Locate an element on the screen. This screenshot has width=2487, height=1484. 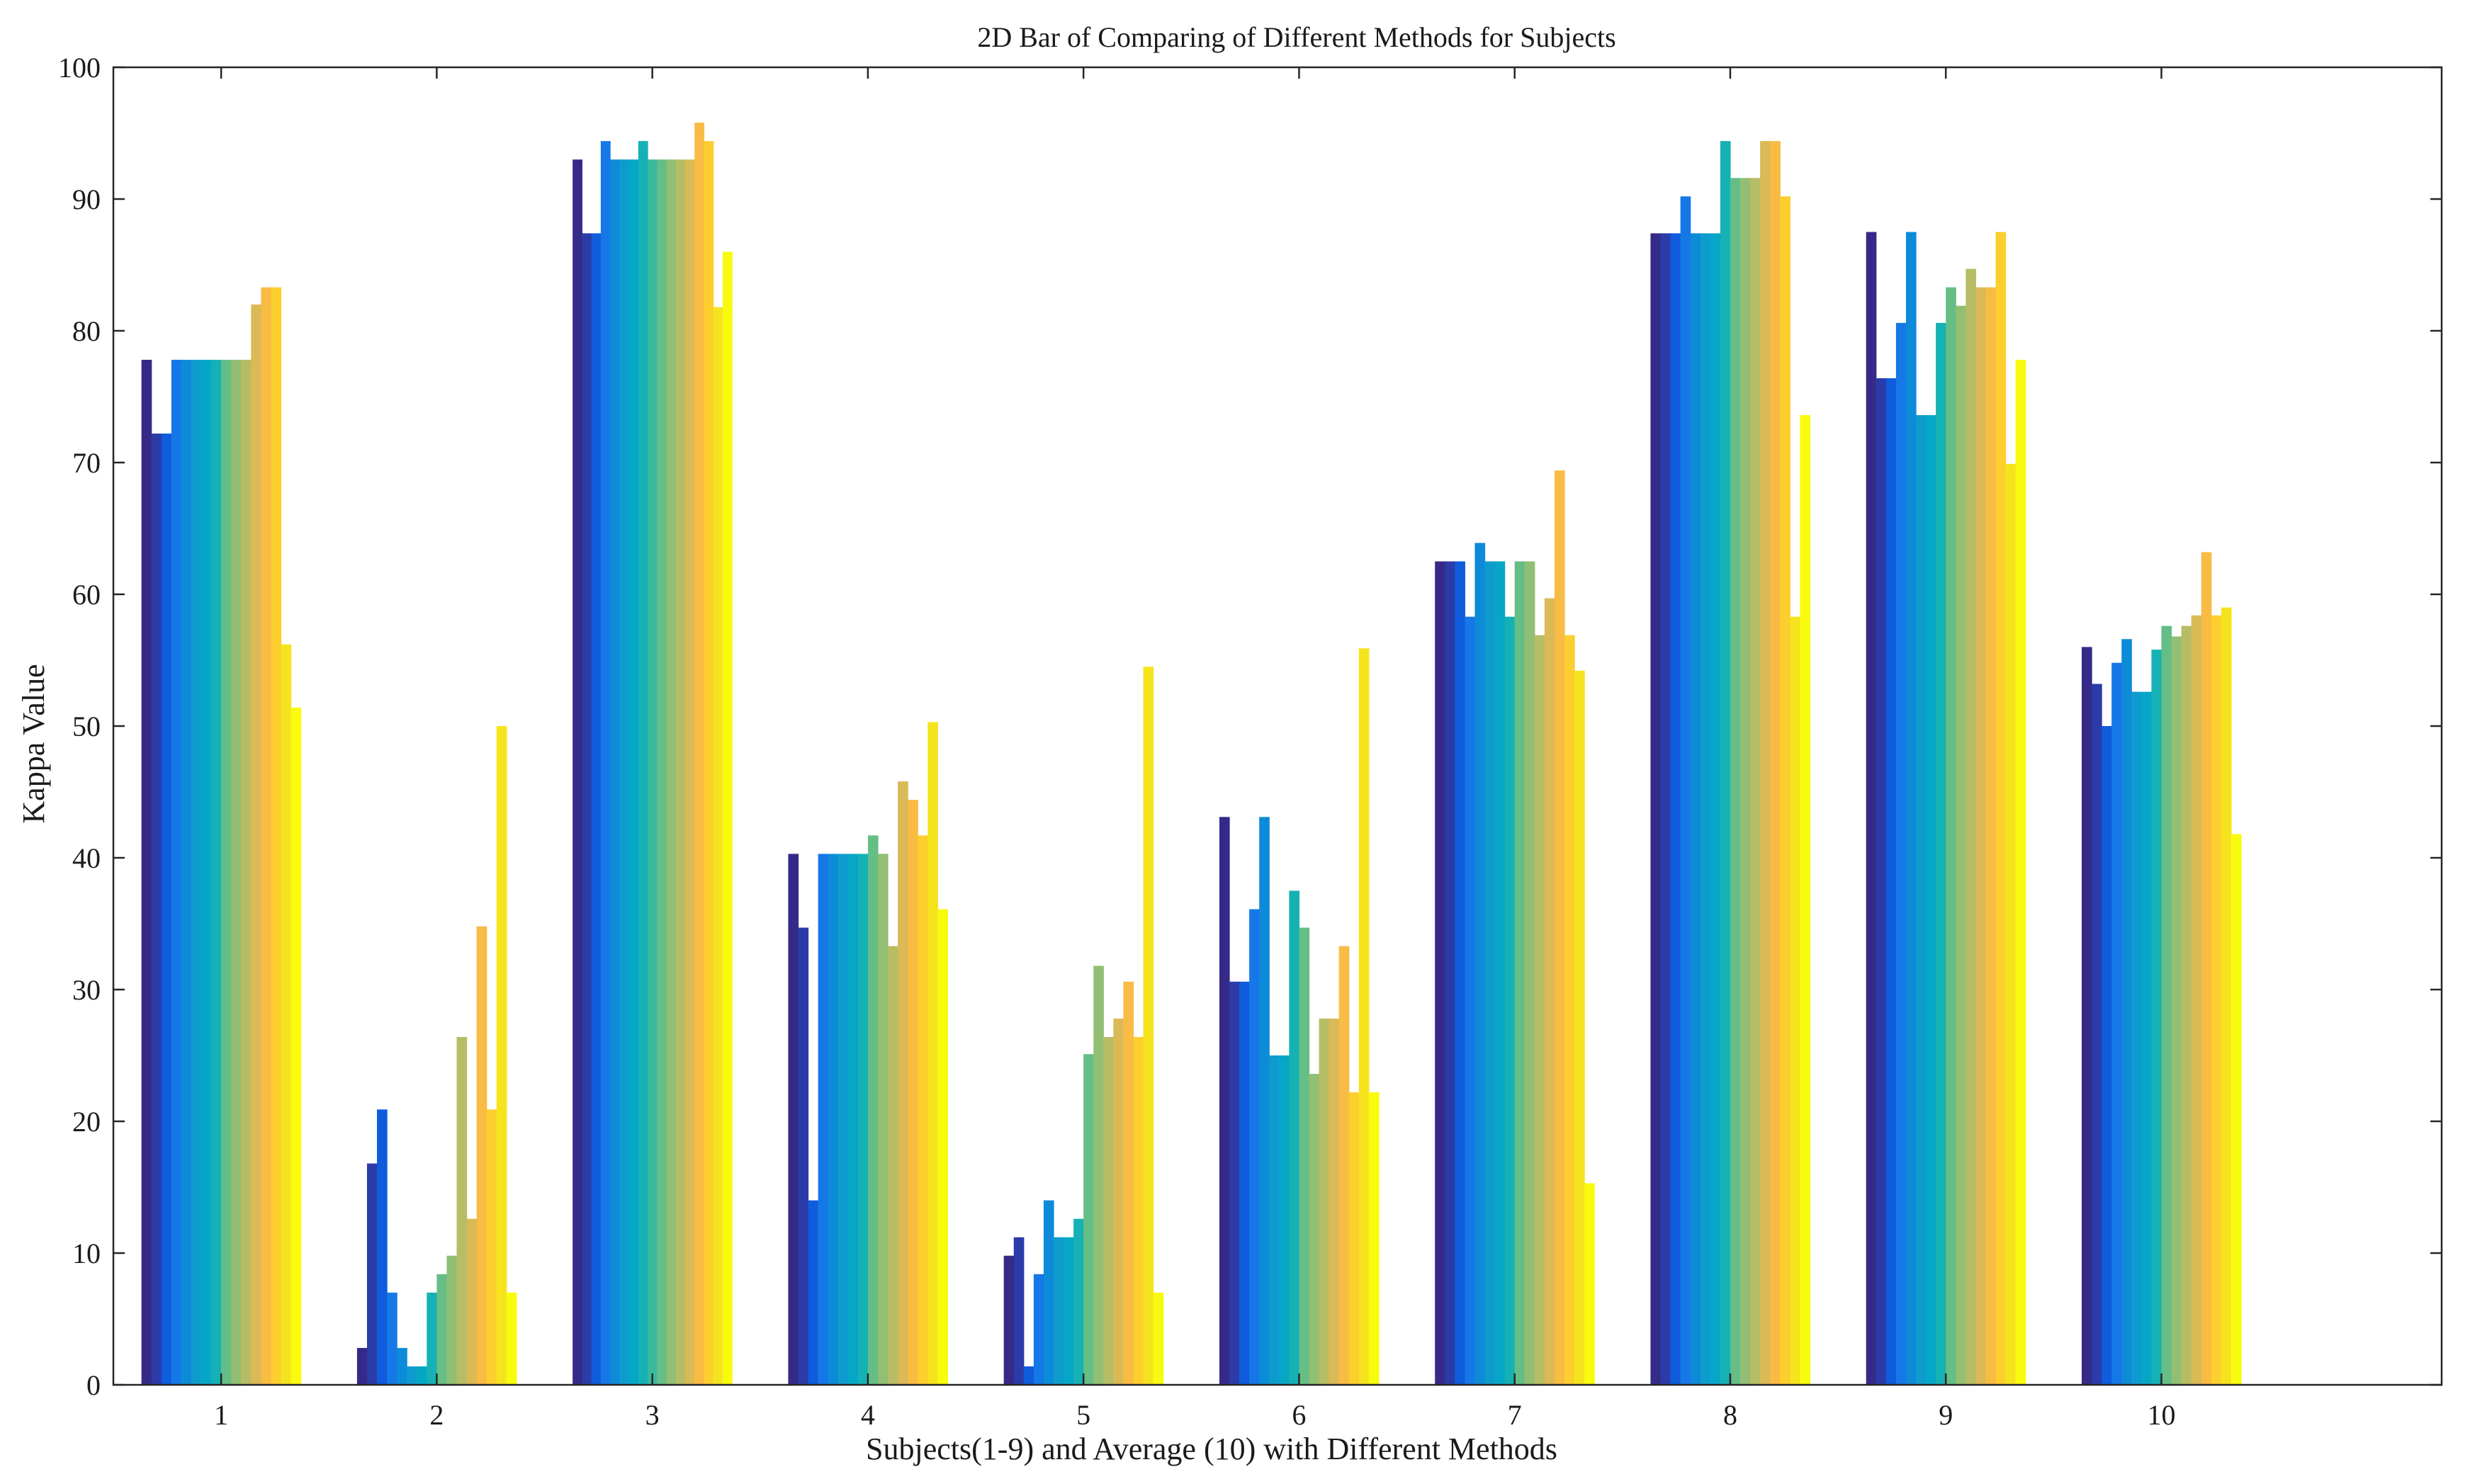
x-tick-label: 7 is located at coordinates (1515, 1415).